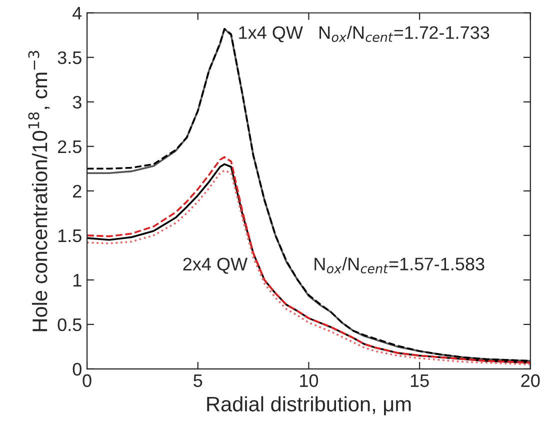 This screenshot has height=429, width=544. Describe the element at coordinates (198, 381) in the screenshot. I see `x-tick-label: 5` at that location.